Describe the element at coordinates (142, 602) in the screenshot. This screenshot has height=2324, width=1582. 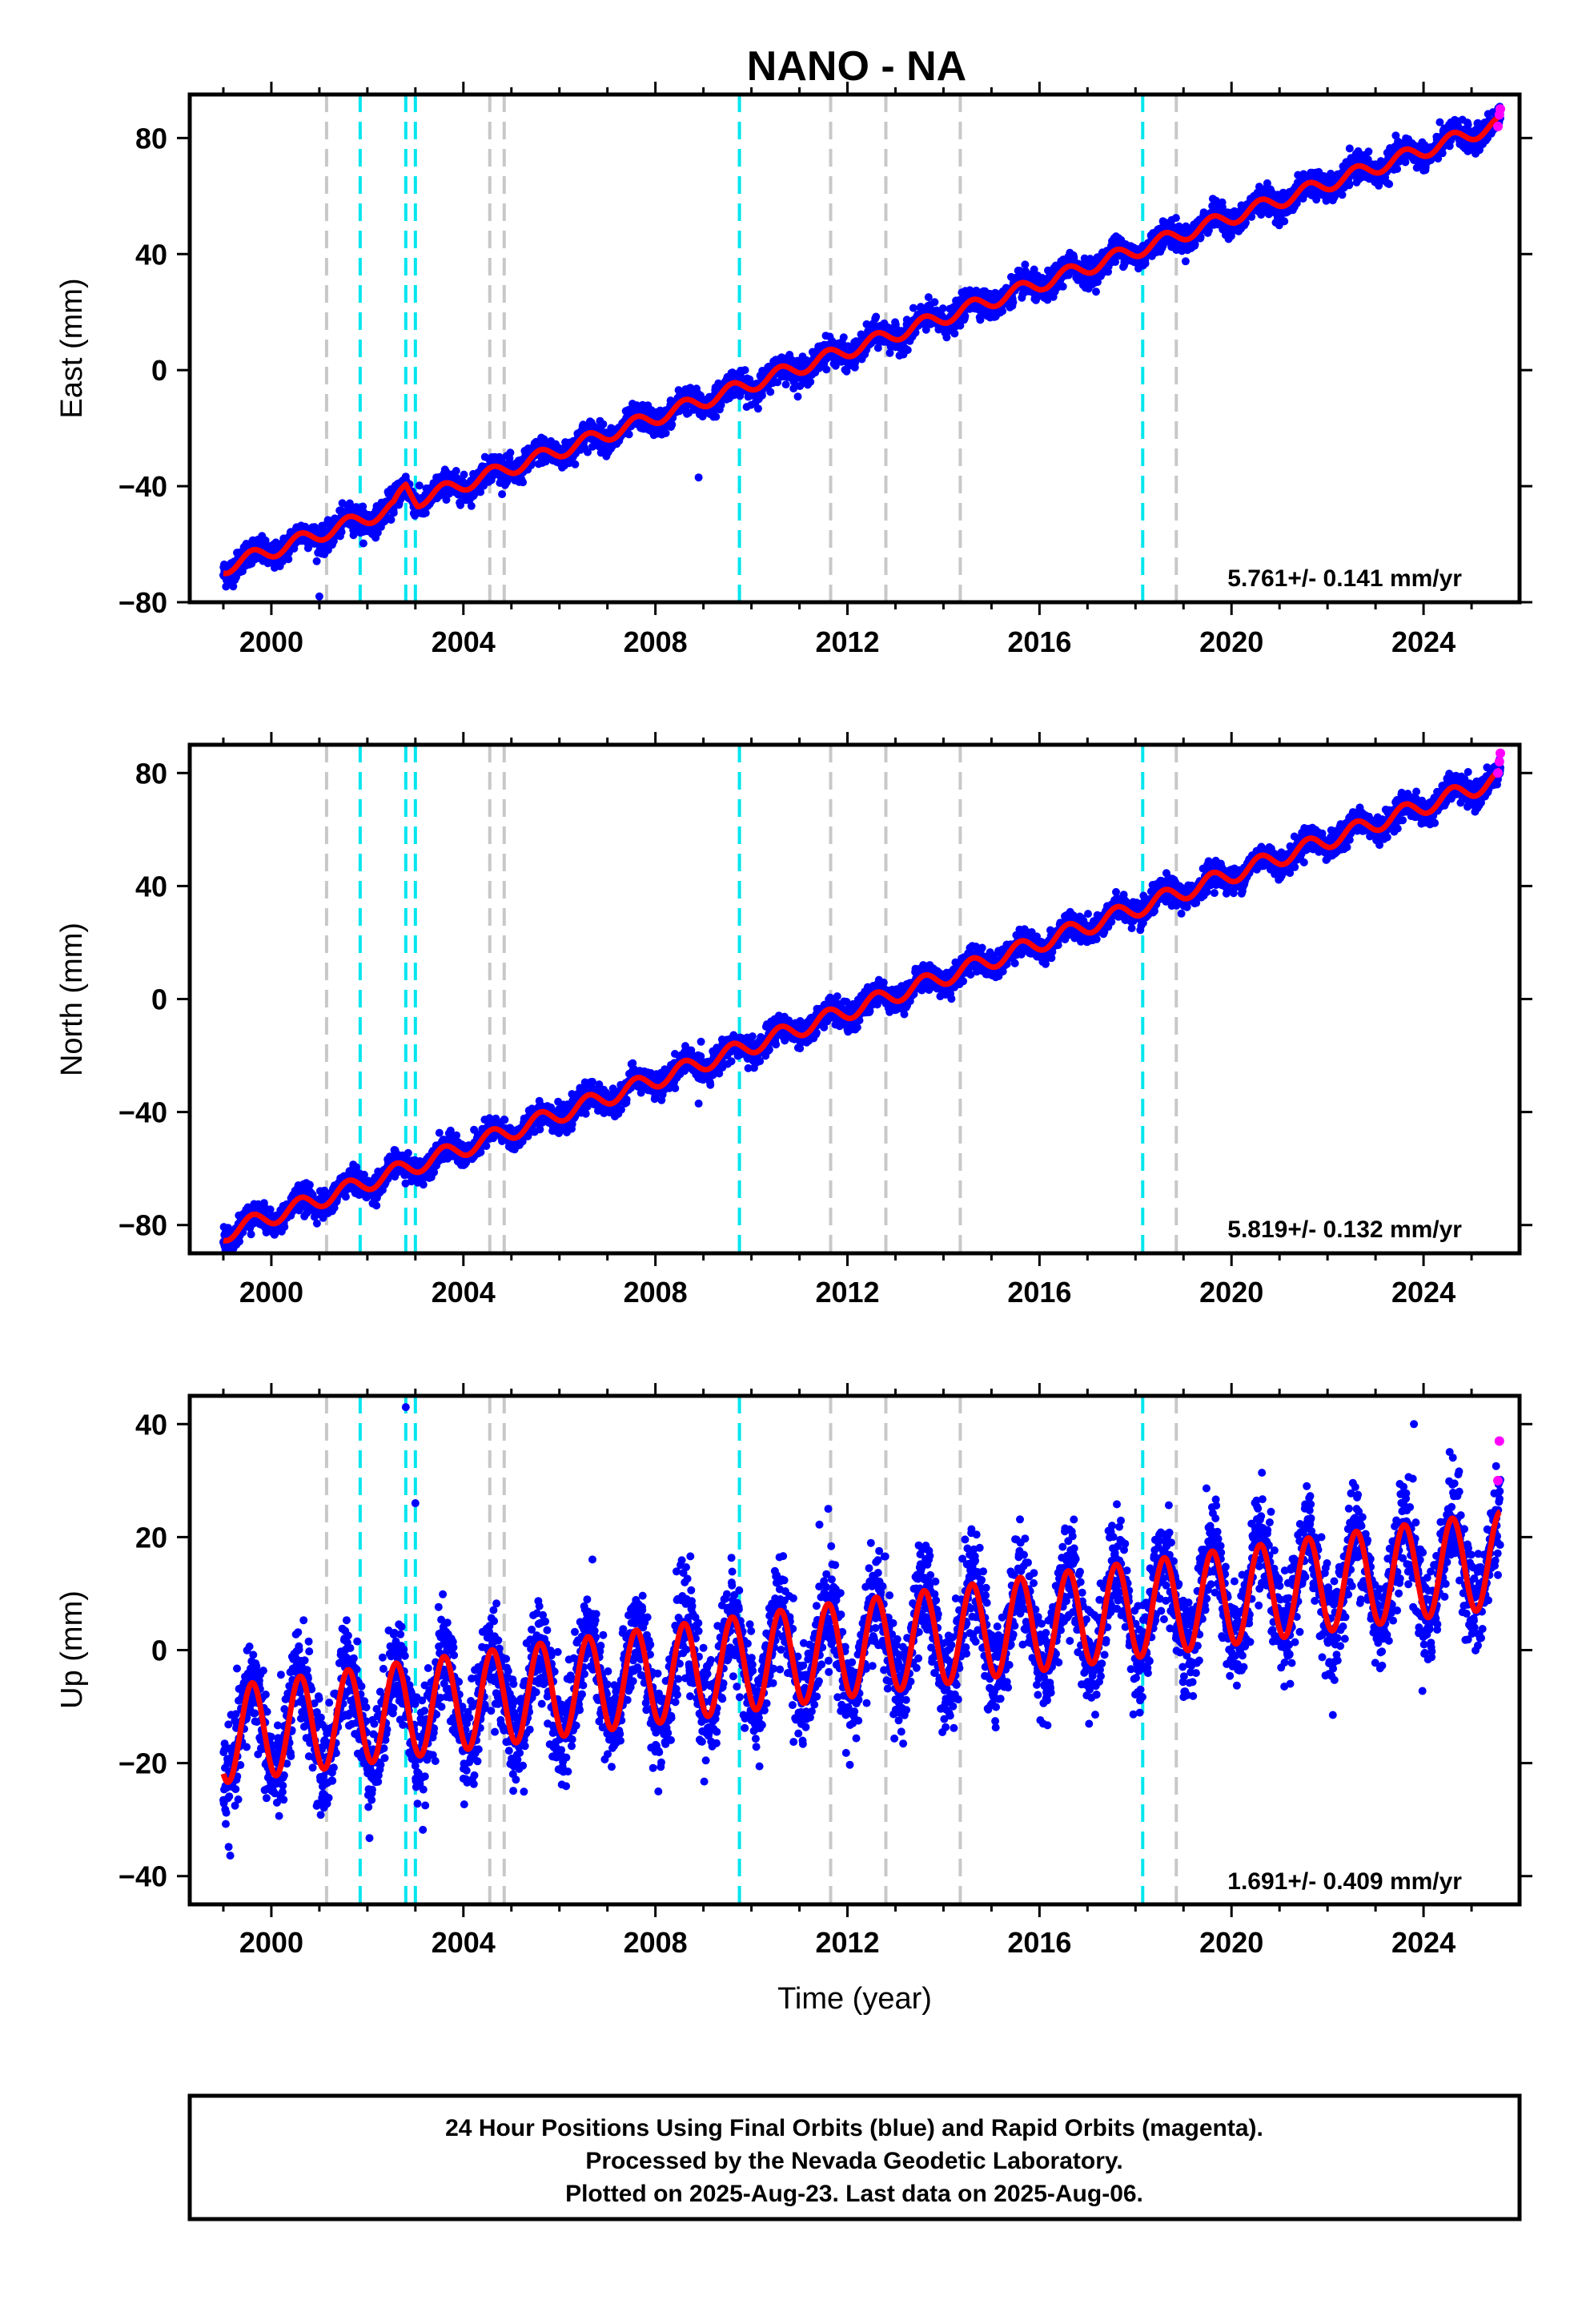
I see `y-tick-label: −80` at that location.